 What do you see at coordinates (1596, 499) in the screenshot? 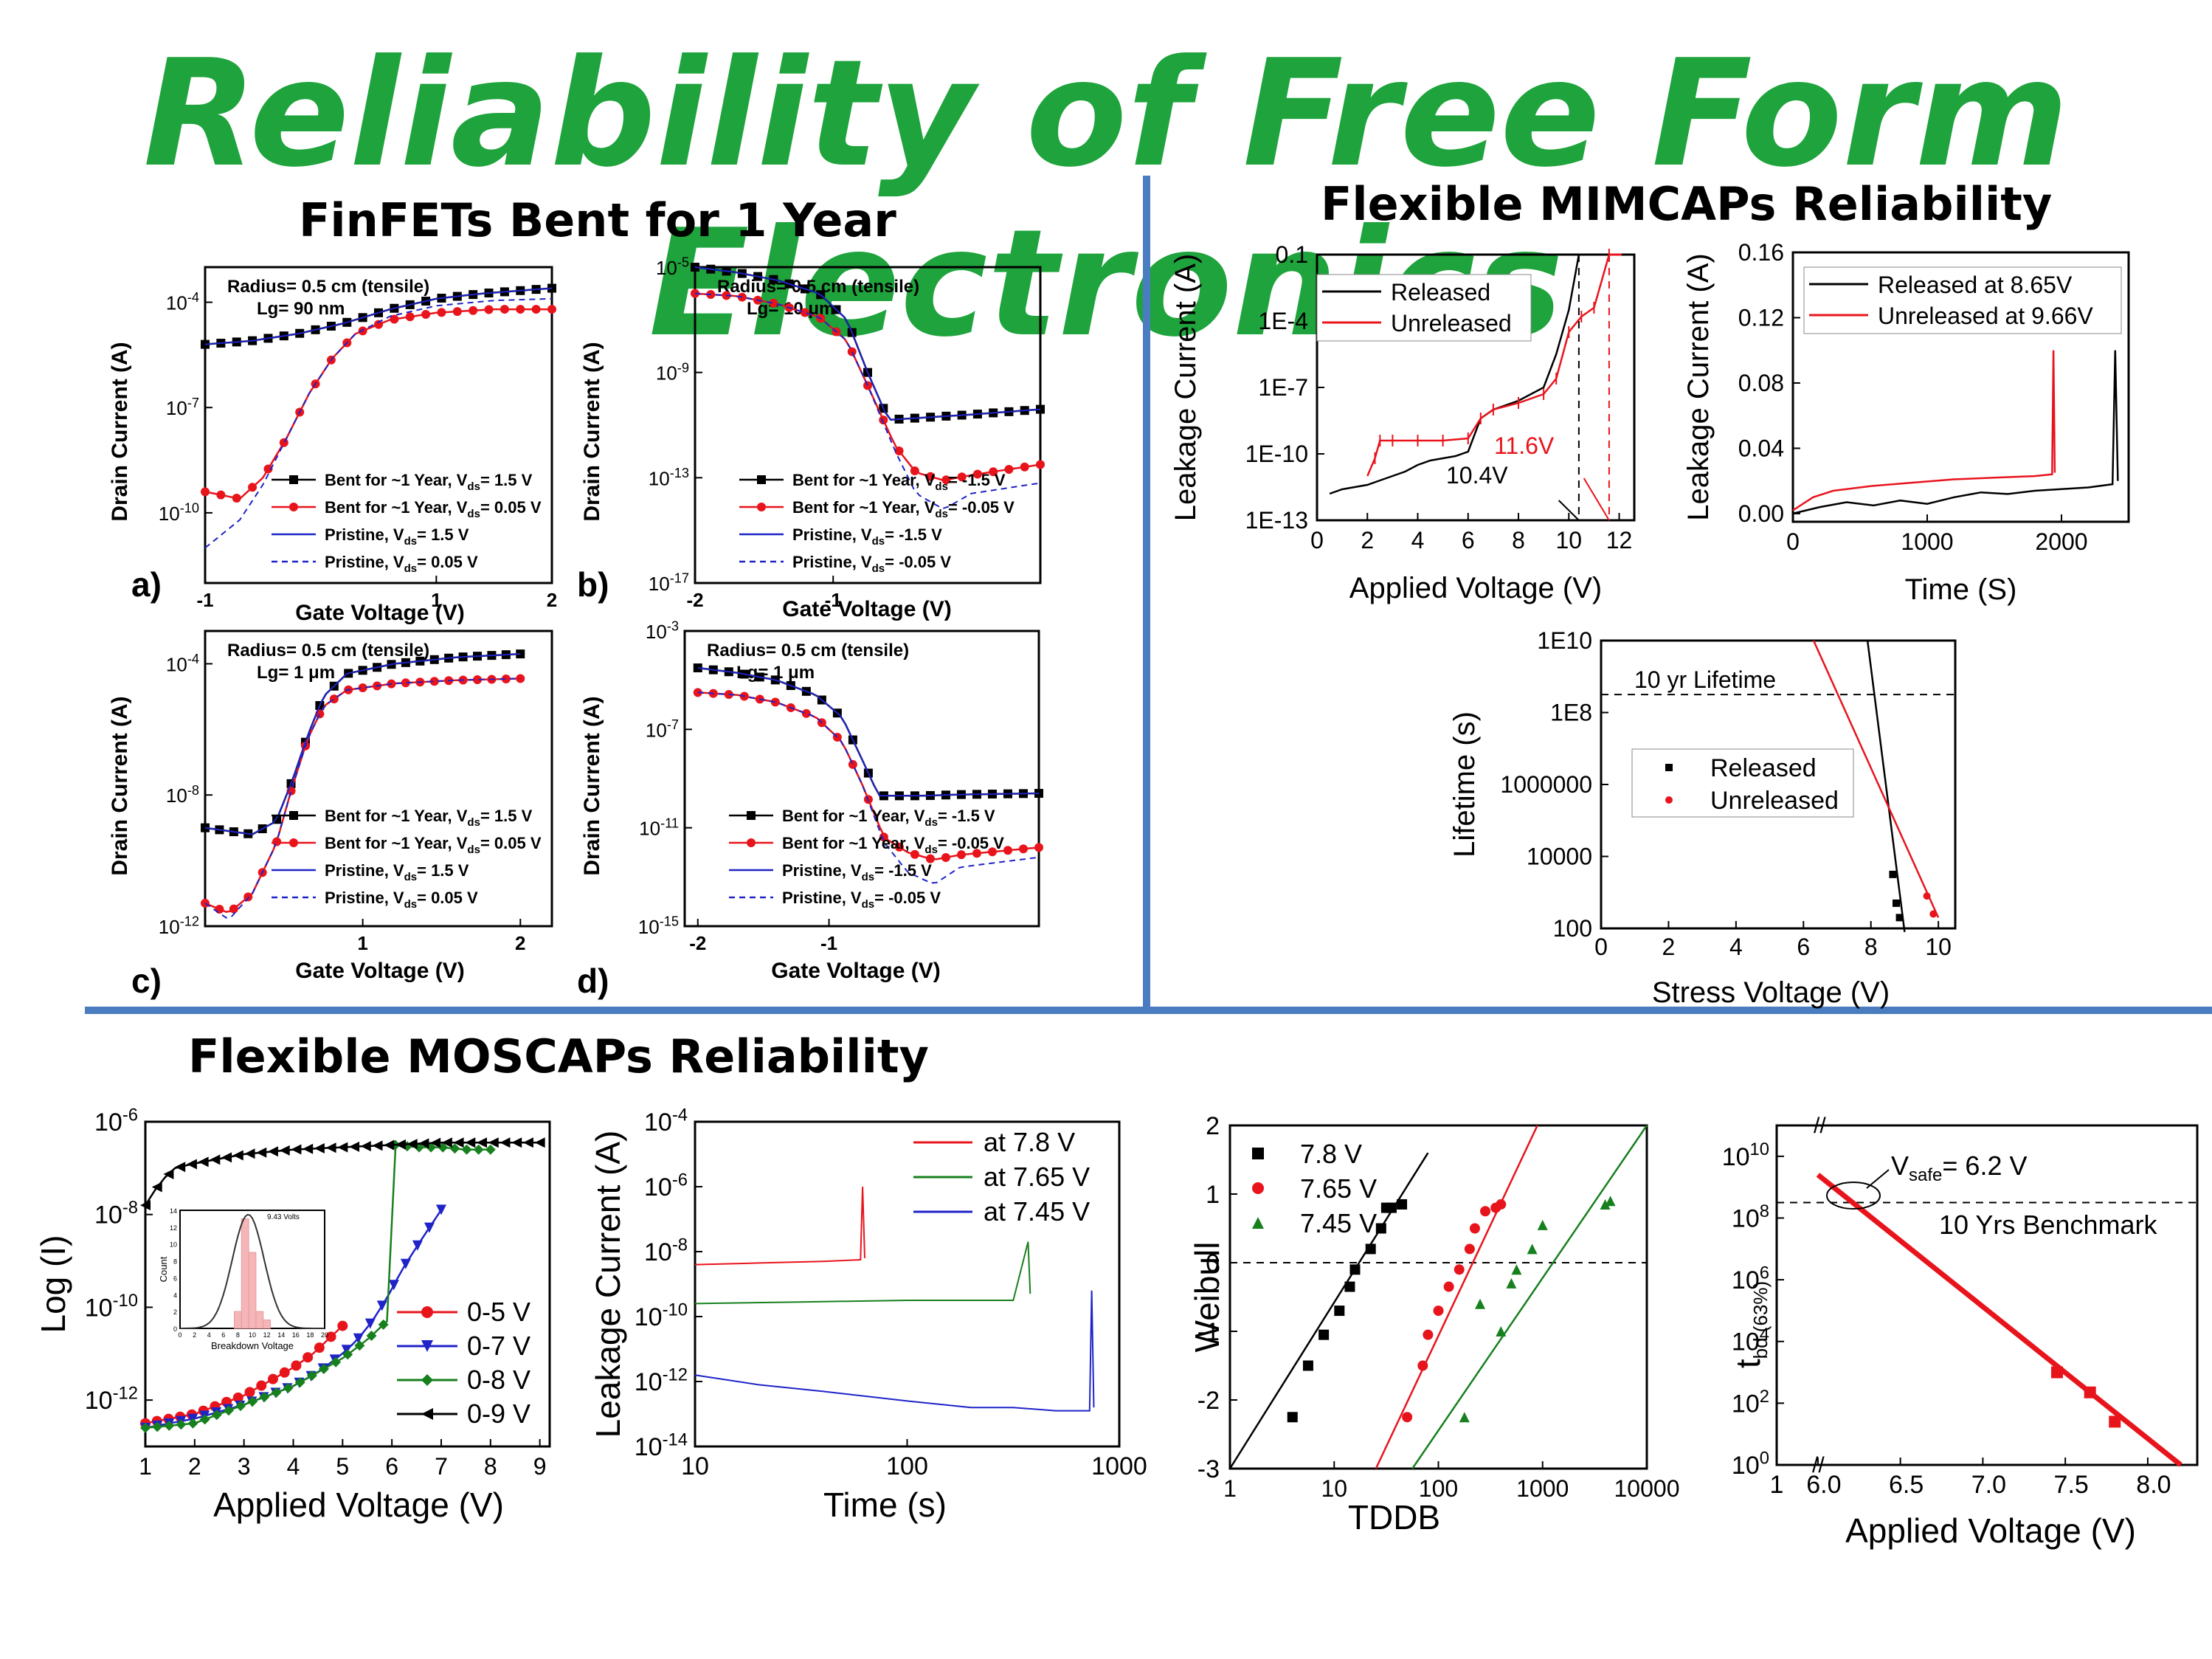
I see `mim-iv-arrow-red` at bounding box center [1596, 499].